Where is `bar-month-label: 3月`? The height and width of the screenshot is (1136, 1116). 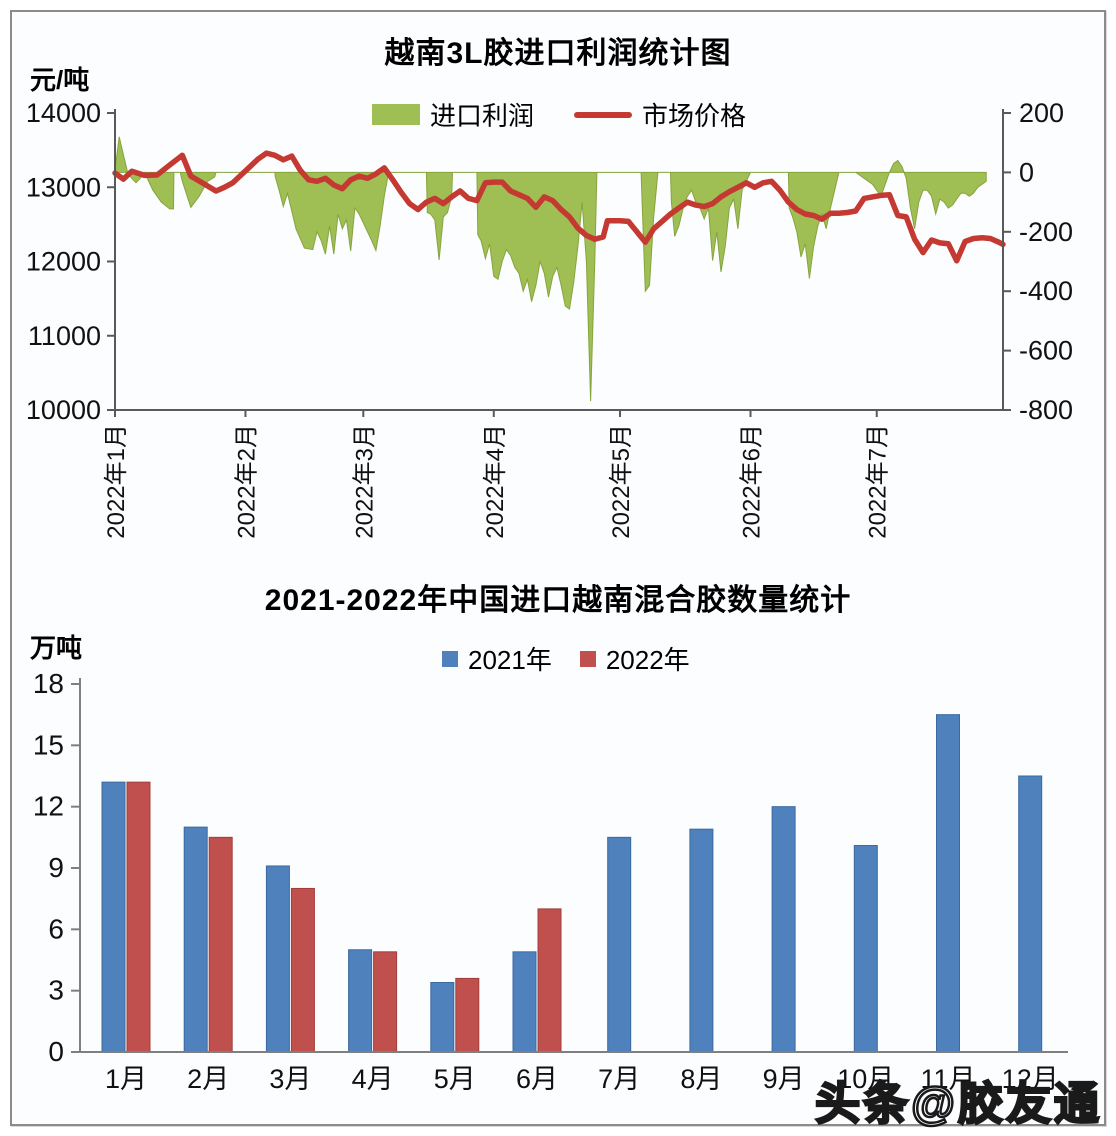
bar-month-label: 3月 is located at coordinates (290, 1079).